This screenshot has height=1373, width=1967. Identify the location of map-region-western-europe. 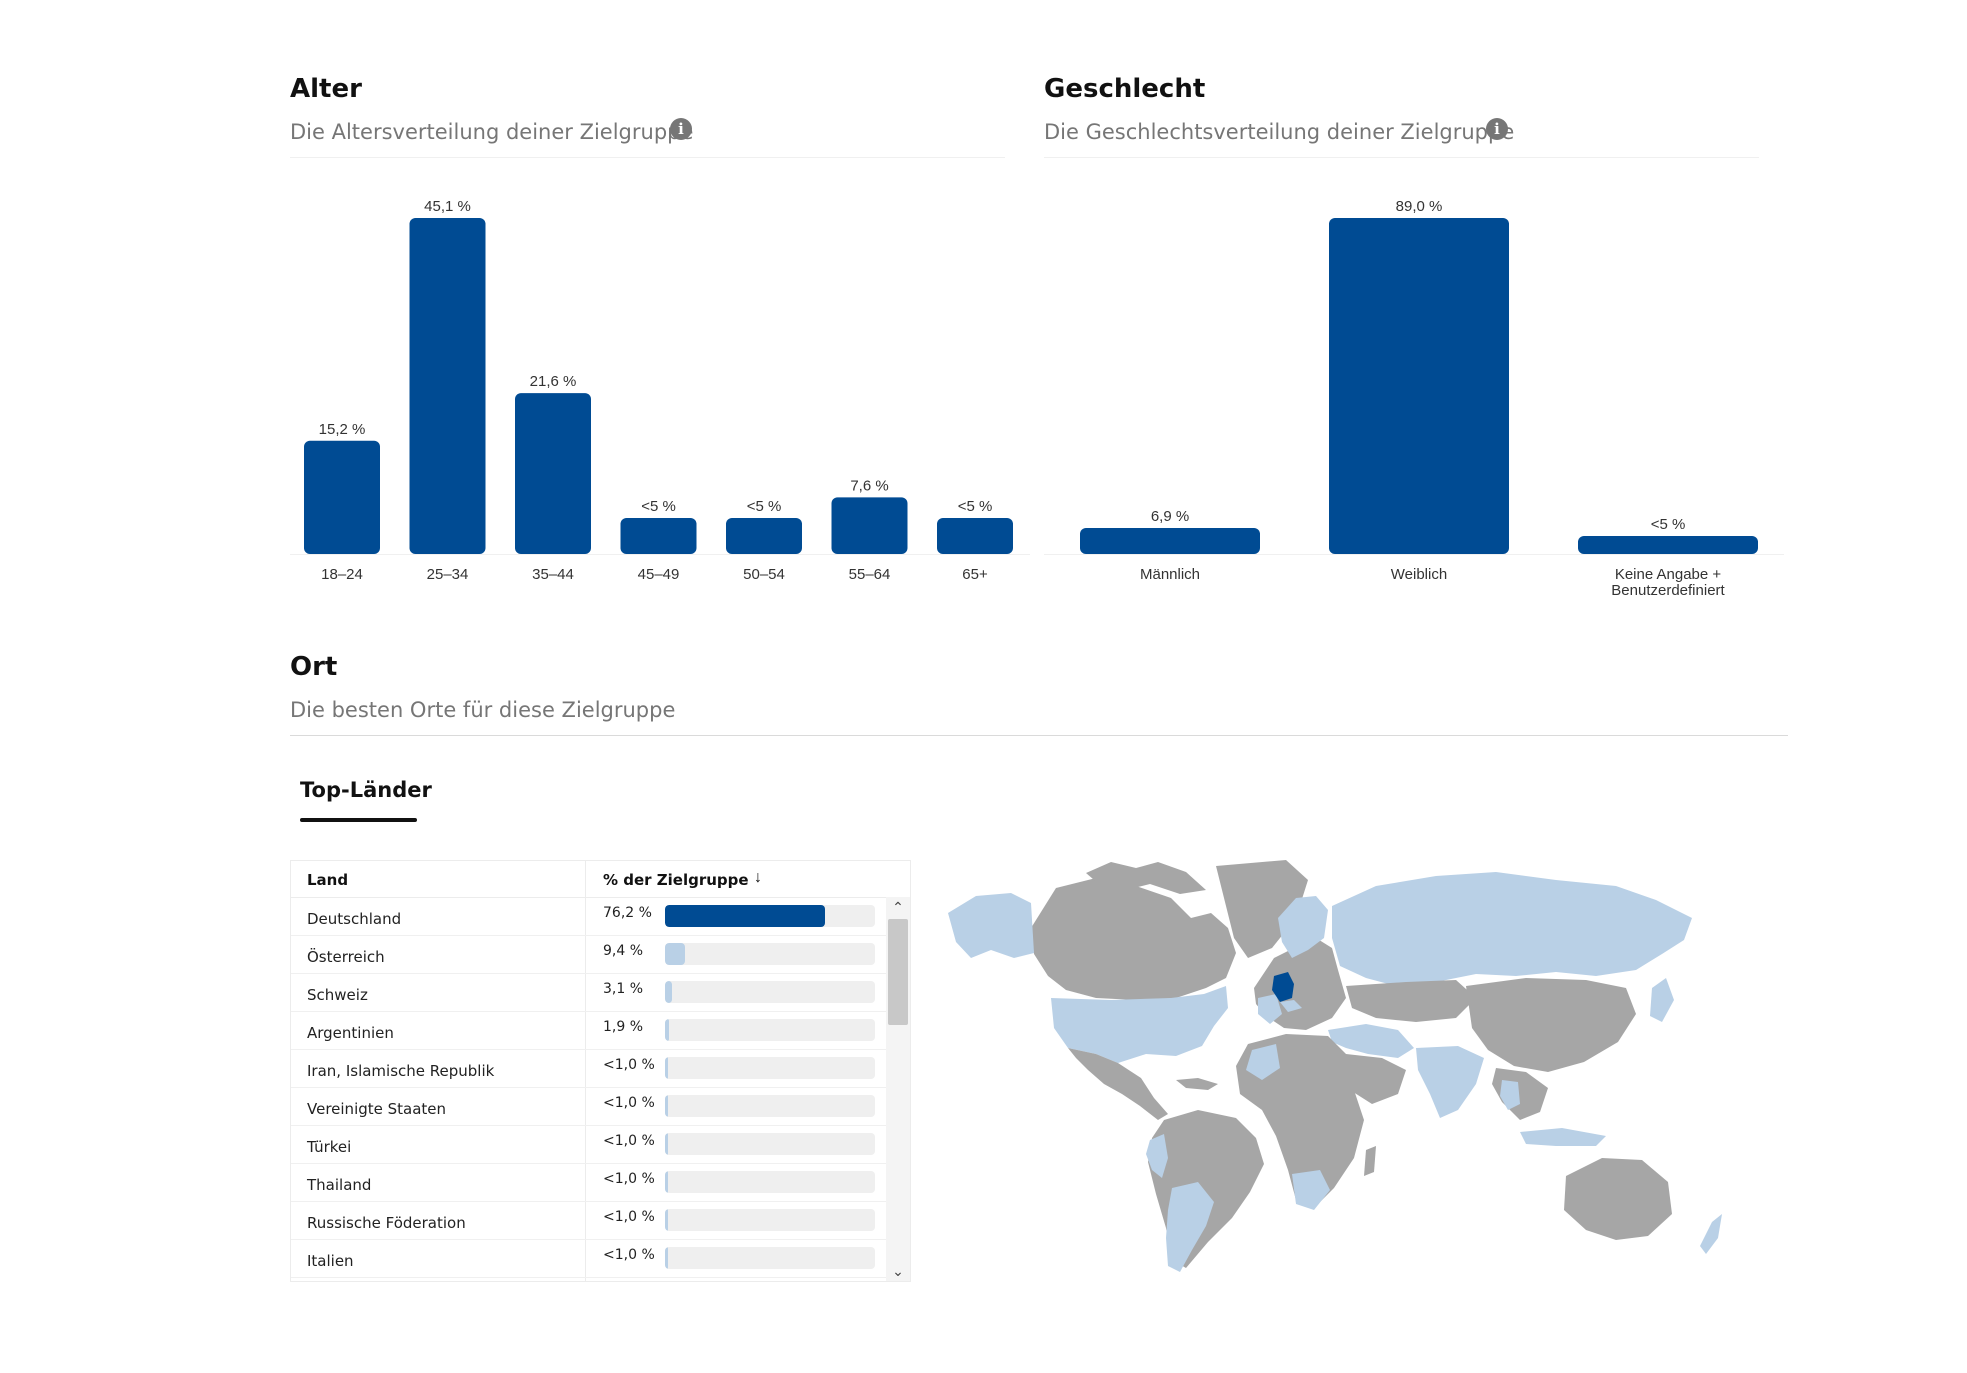
(1270, 1009).